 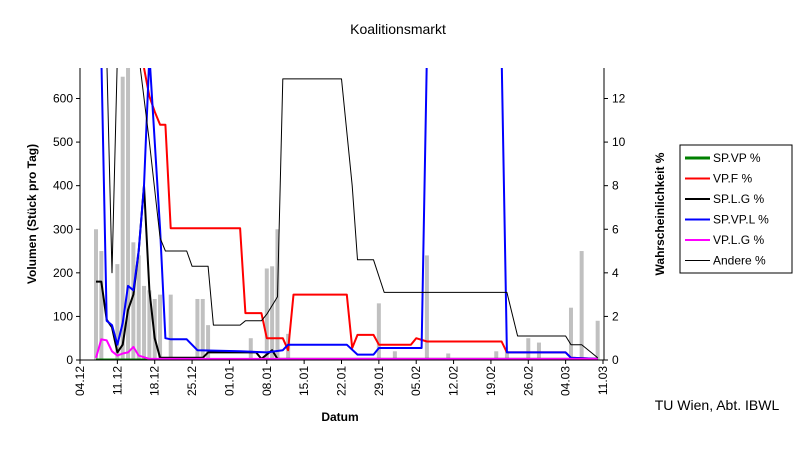 What do you see at coordinates (738, 199) in the screenshot?
I see `legend-label: SP.L.G %` at bounding box center [738, 199].